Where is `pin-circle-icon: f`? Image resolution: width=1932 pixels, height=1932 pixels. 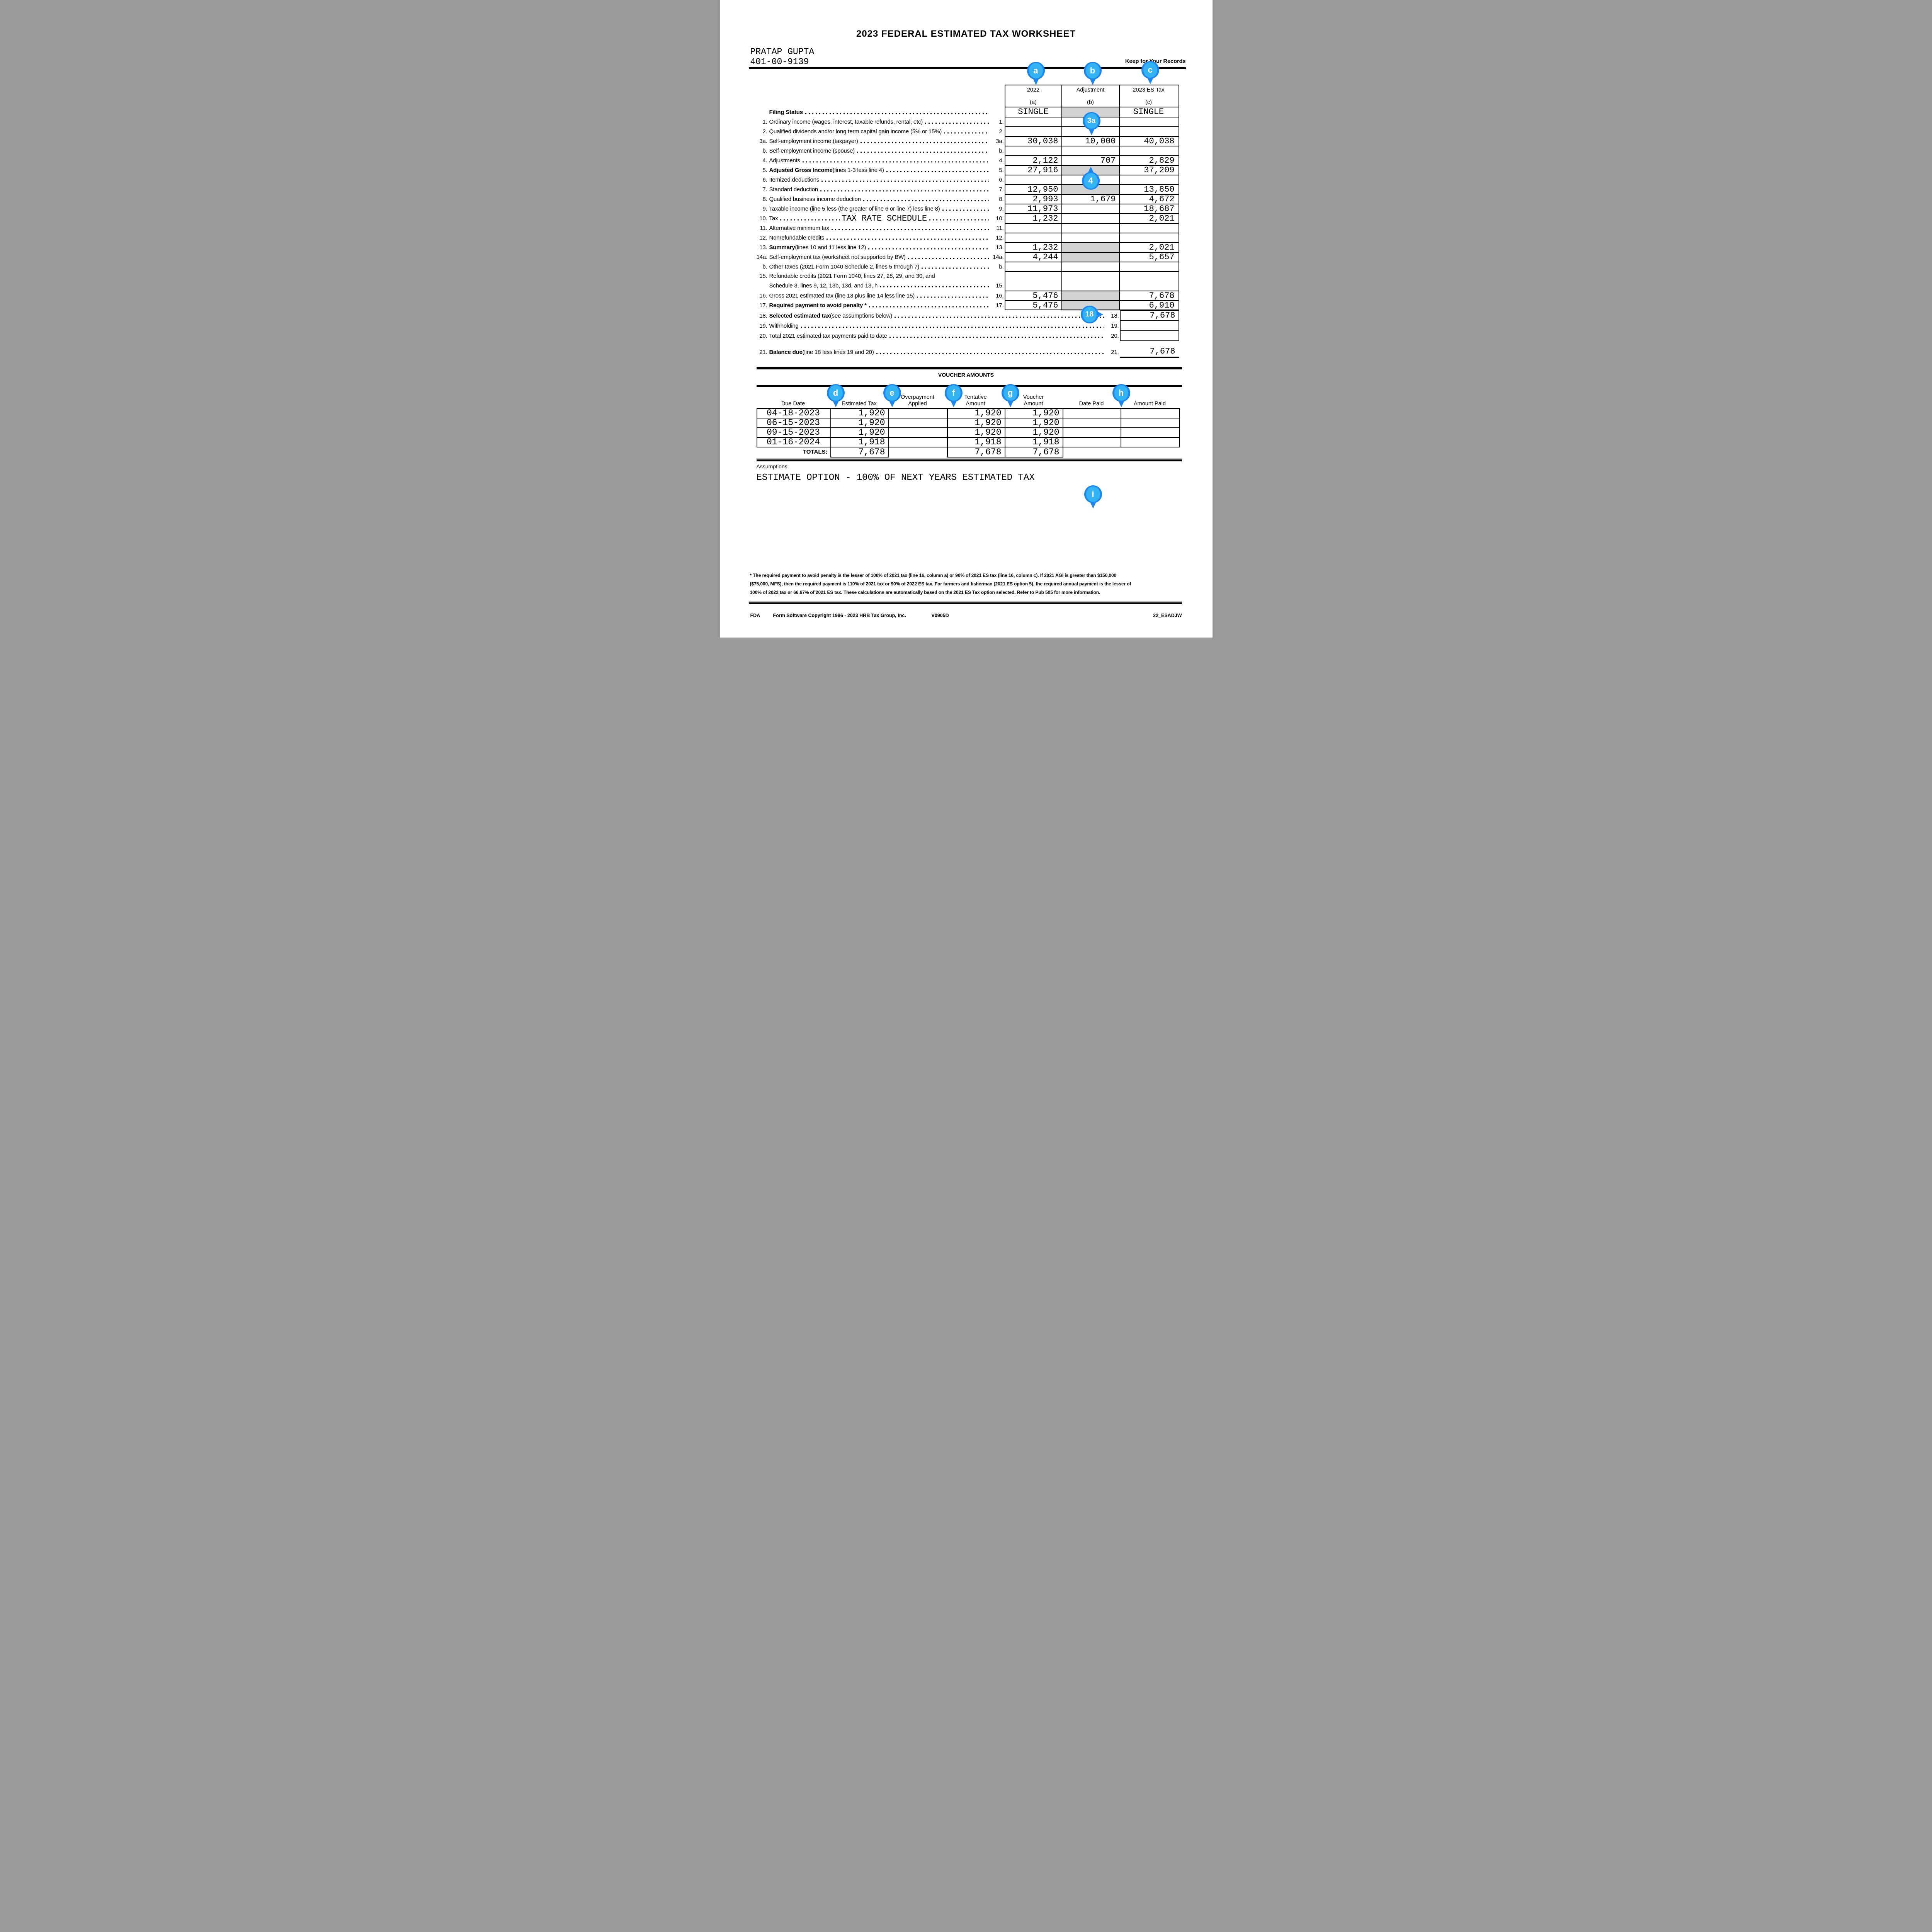 pin-circle-icon: f is located at coordinates (954, 393).